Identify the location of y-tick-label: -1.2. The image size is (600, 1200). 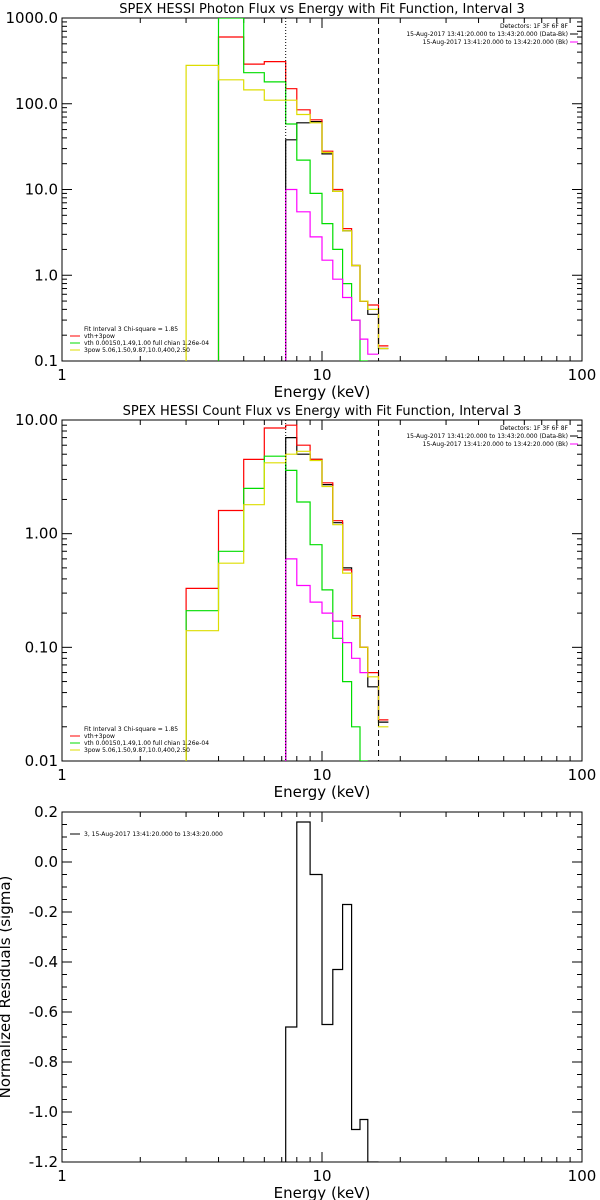
(43, 1162).